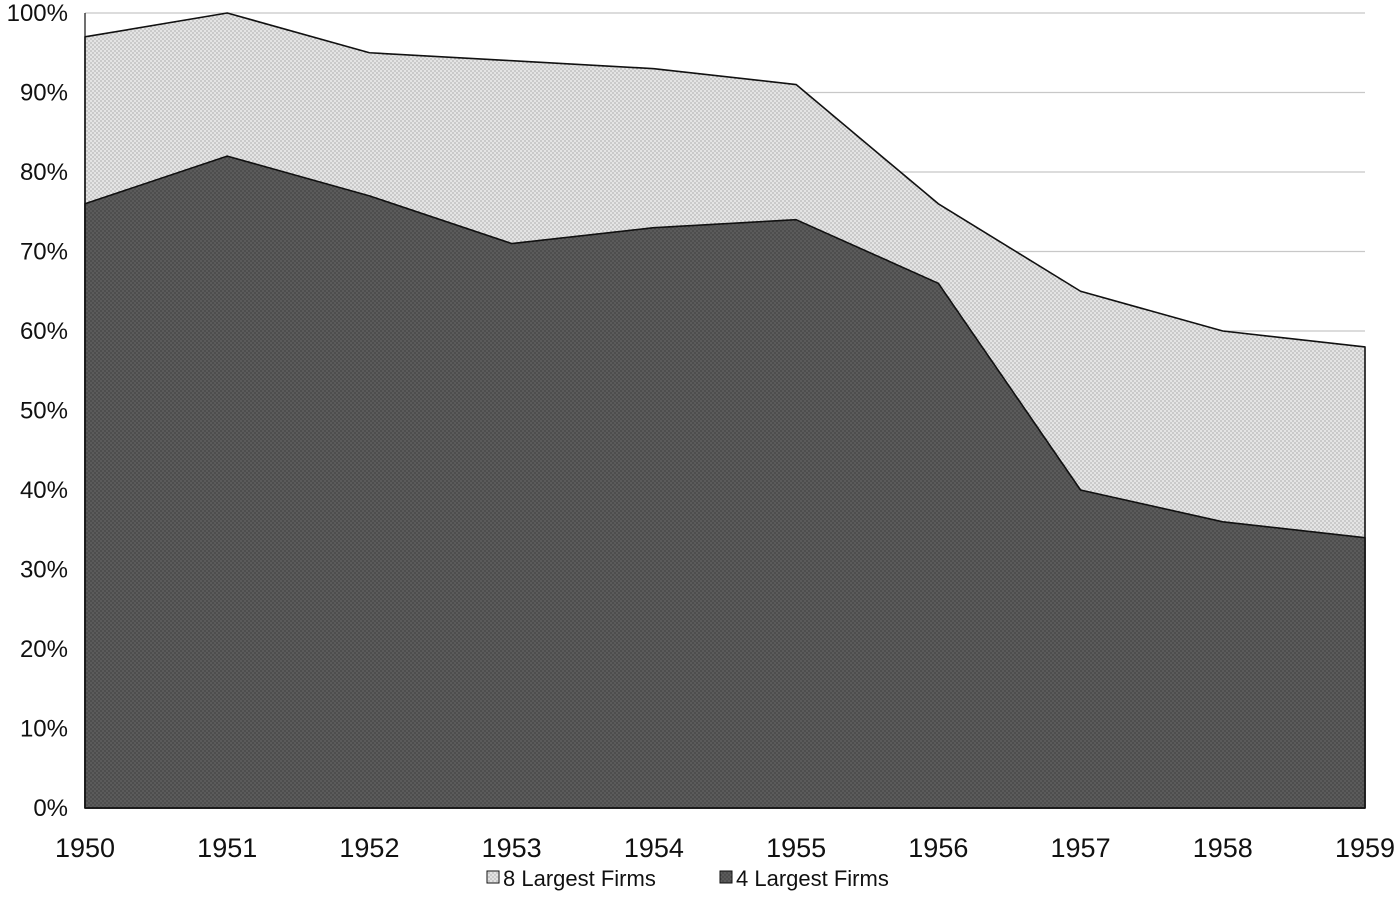 This screenshot has height=924, width=1400. I want to click on x-tick-label: 1951, so click(227, 848).